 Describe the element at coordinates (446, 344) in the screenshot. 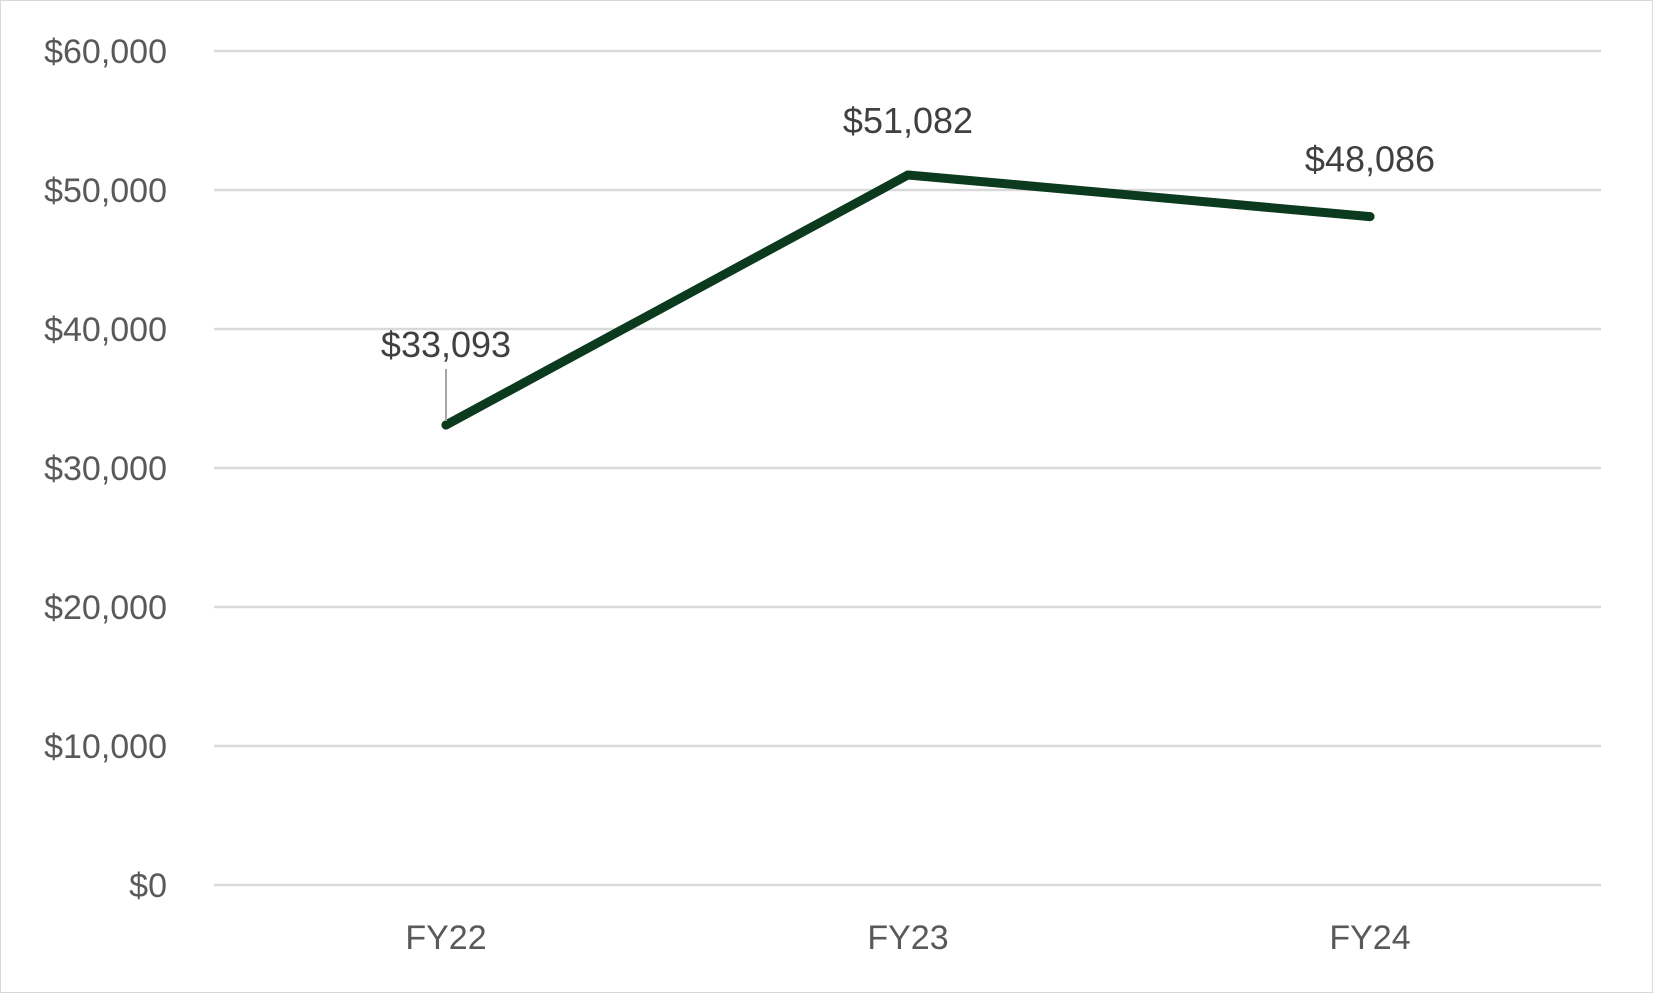

I see `data-label: $33,093` at that location.